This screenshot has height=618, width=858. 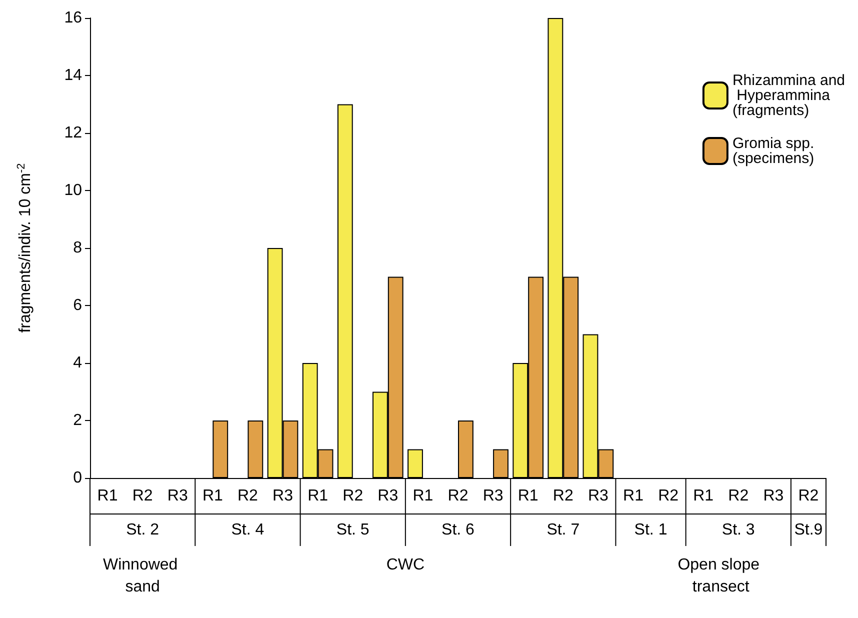 I want to click on text: CWC, so click(x=405, y=565).